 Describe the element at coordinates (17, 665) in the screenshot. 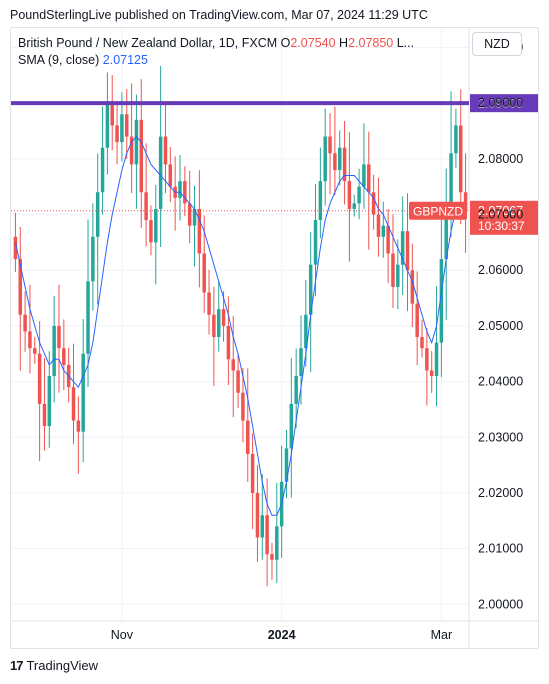

I see `tradingview-logo-icon: 17` at that location.